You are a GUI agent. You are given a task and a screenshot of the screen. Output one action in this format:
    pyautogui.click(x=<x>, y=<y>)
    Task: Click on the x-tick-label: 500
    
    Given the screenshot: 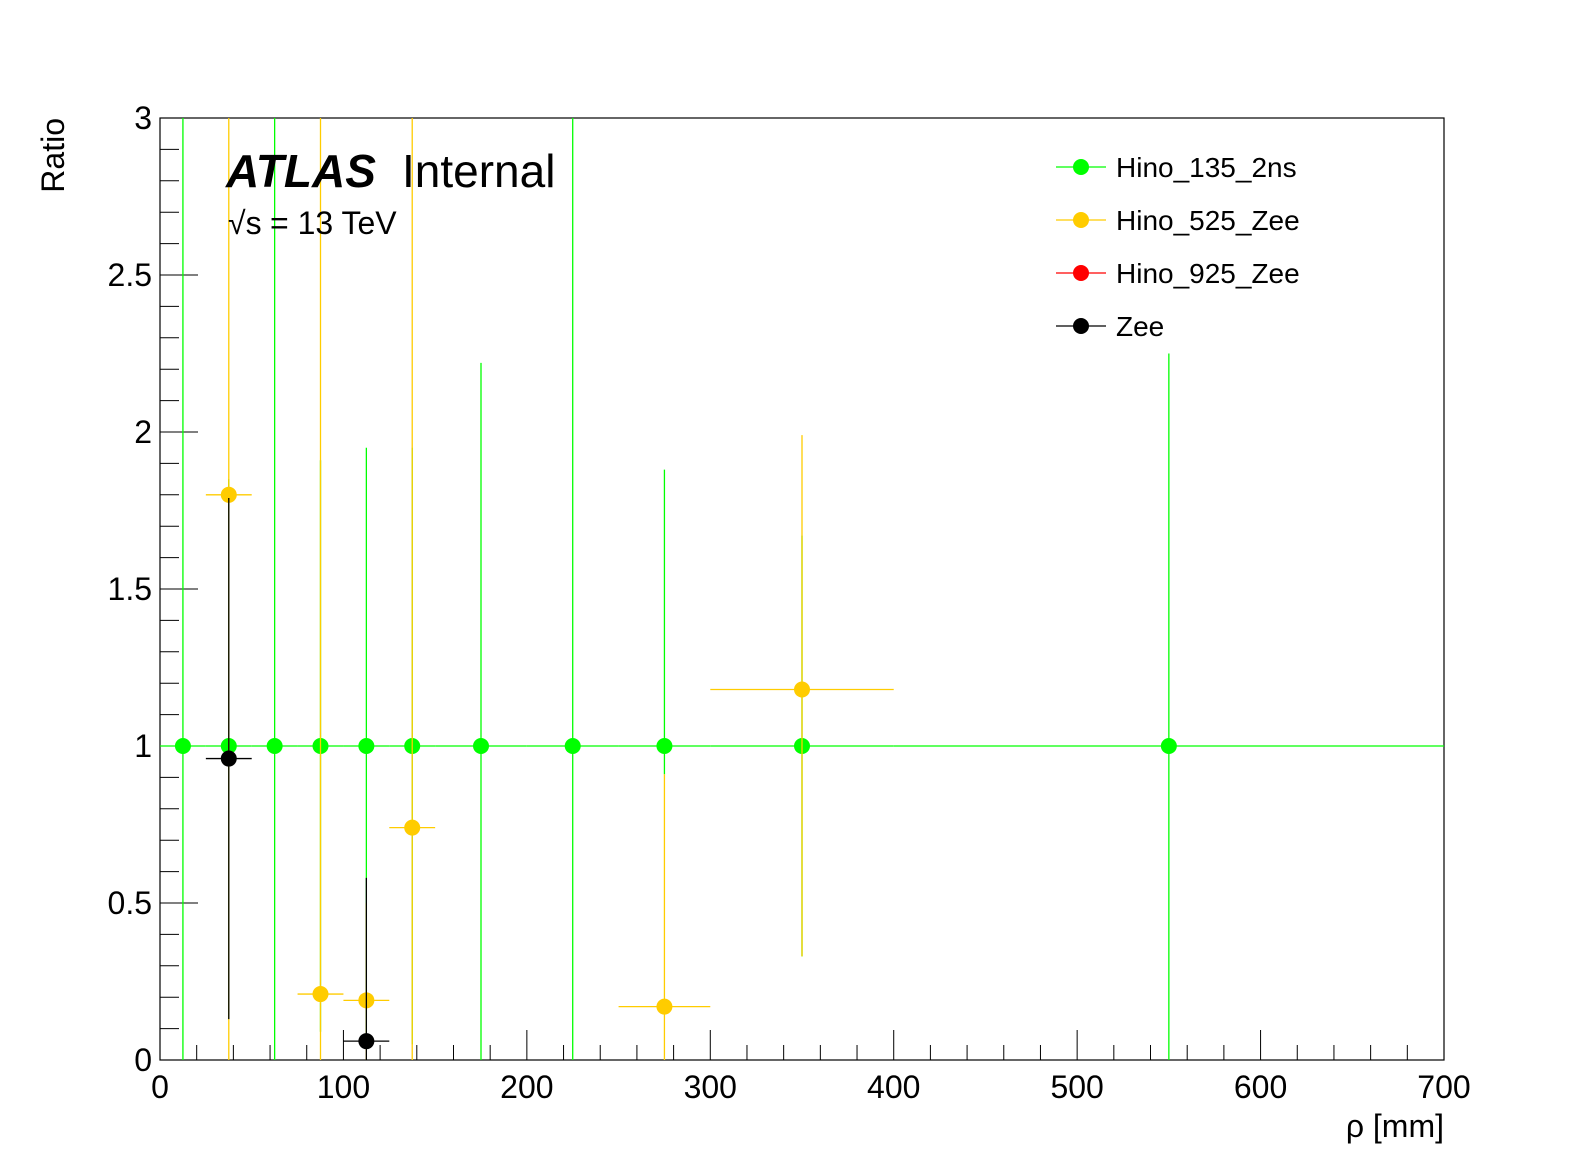 What is the action you would take?
    pyautogui.click(x=1076, y=1087)
    